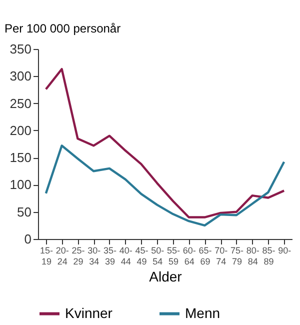 This screenshot has width=300, height=325. Describe the element at coordinates (269, 256) in the screenshot. I see `x-tick-label: 85- 89` at that location.